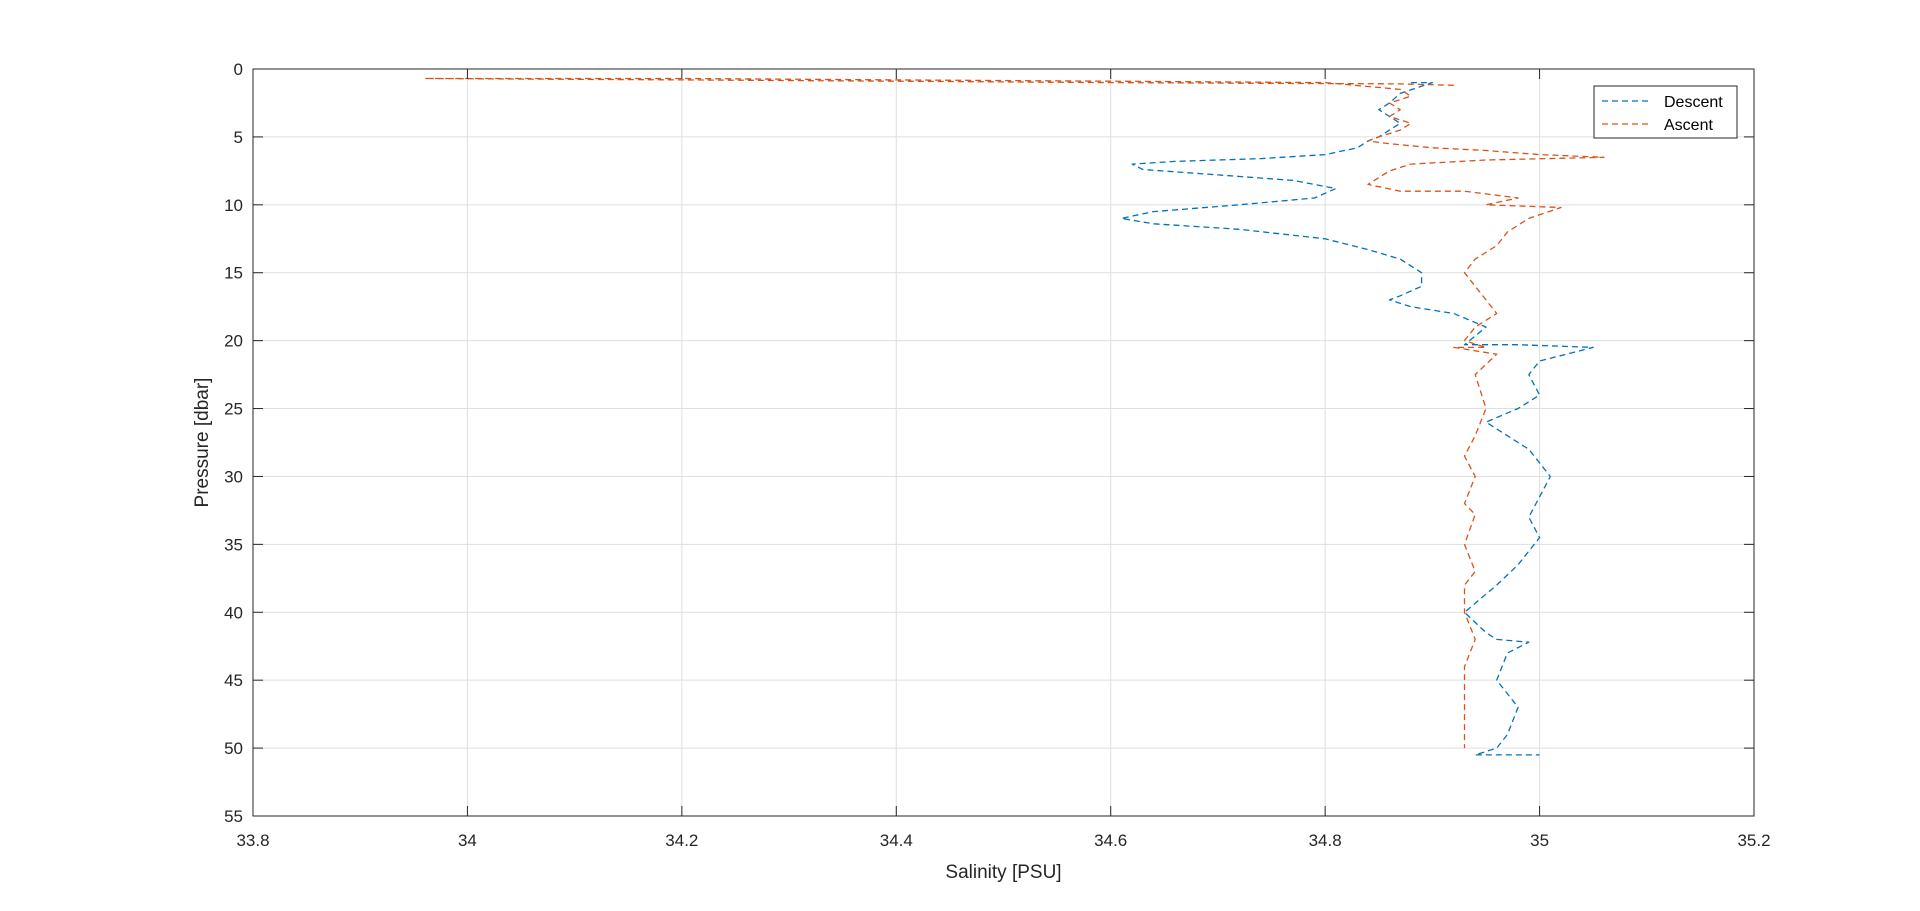  I want to click on y-tick-label: 50, so click(233, 748).